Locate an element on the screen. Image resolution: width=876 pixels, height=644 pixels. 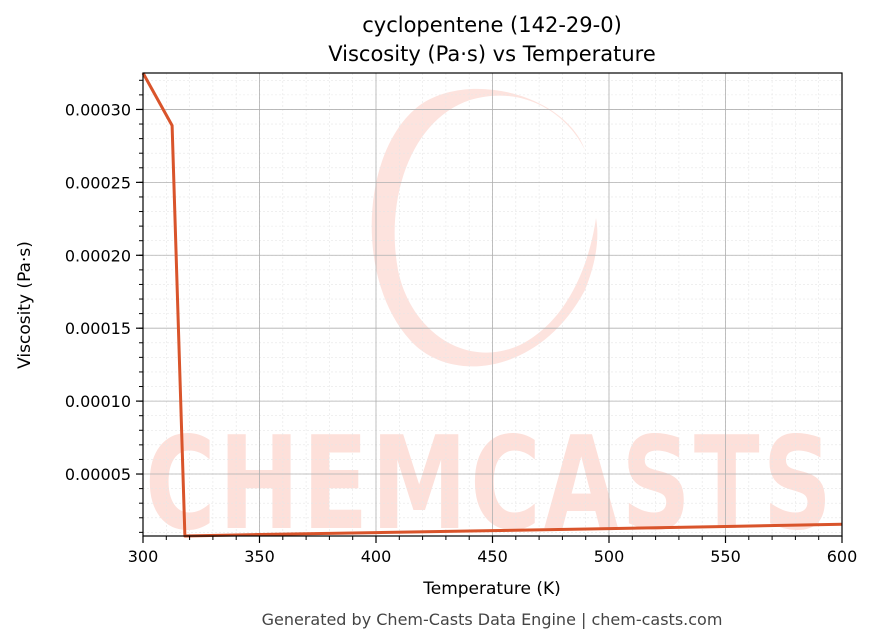
x-tick-label: 600 is located at coordinates (842, 556).